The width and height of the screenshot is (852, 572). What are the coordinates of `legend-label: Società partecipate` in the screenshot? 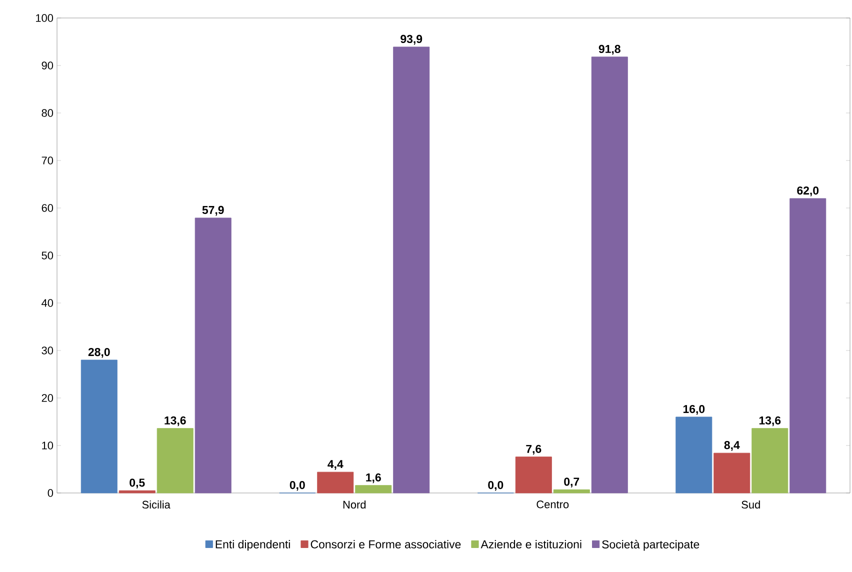 It's located at (651, 545).